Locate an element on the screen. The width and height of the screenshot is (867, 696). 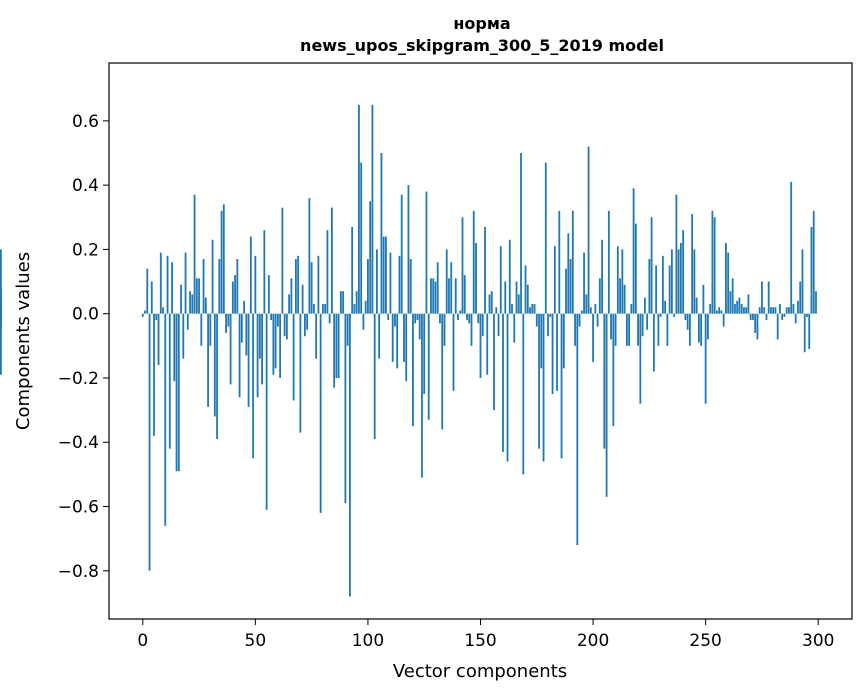
y-tick-label: 0.0 is located at coordinates (85, 315).